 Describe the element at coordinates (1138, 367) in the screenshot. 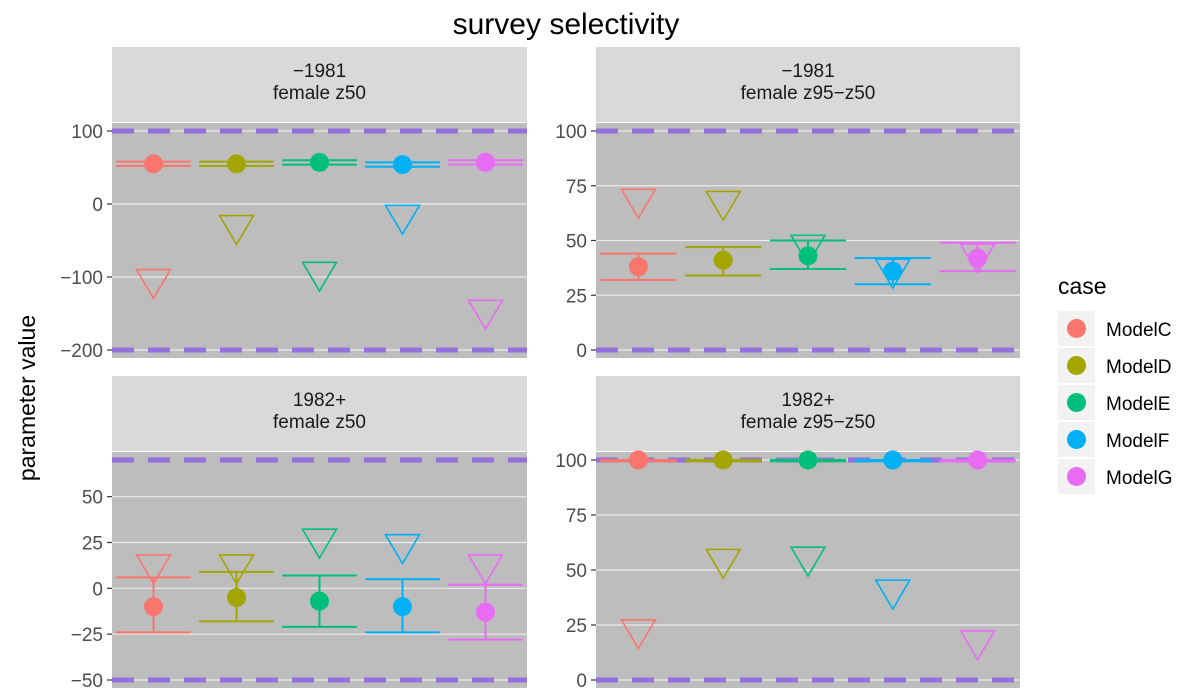

I see `legend-label: ModelD` at that location.